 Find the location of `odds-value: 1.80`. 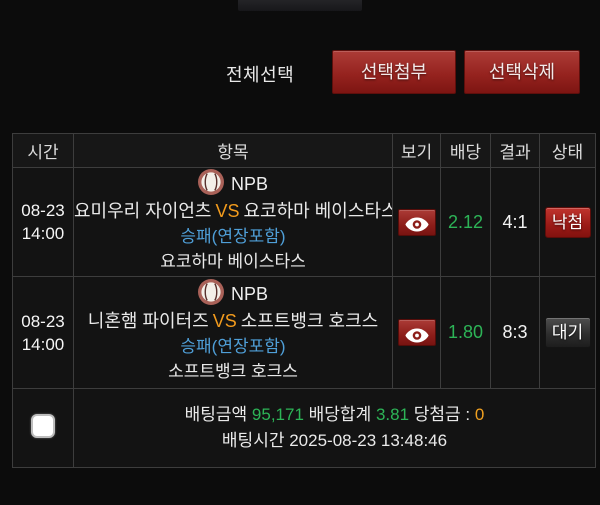

odds-value: 1.80 is located at coordinates (465, 332).